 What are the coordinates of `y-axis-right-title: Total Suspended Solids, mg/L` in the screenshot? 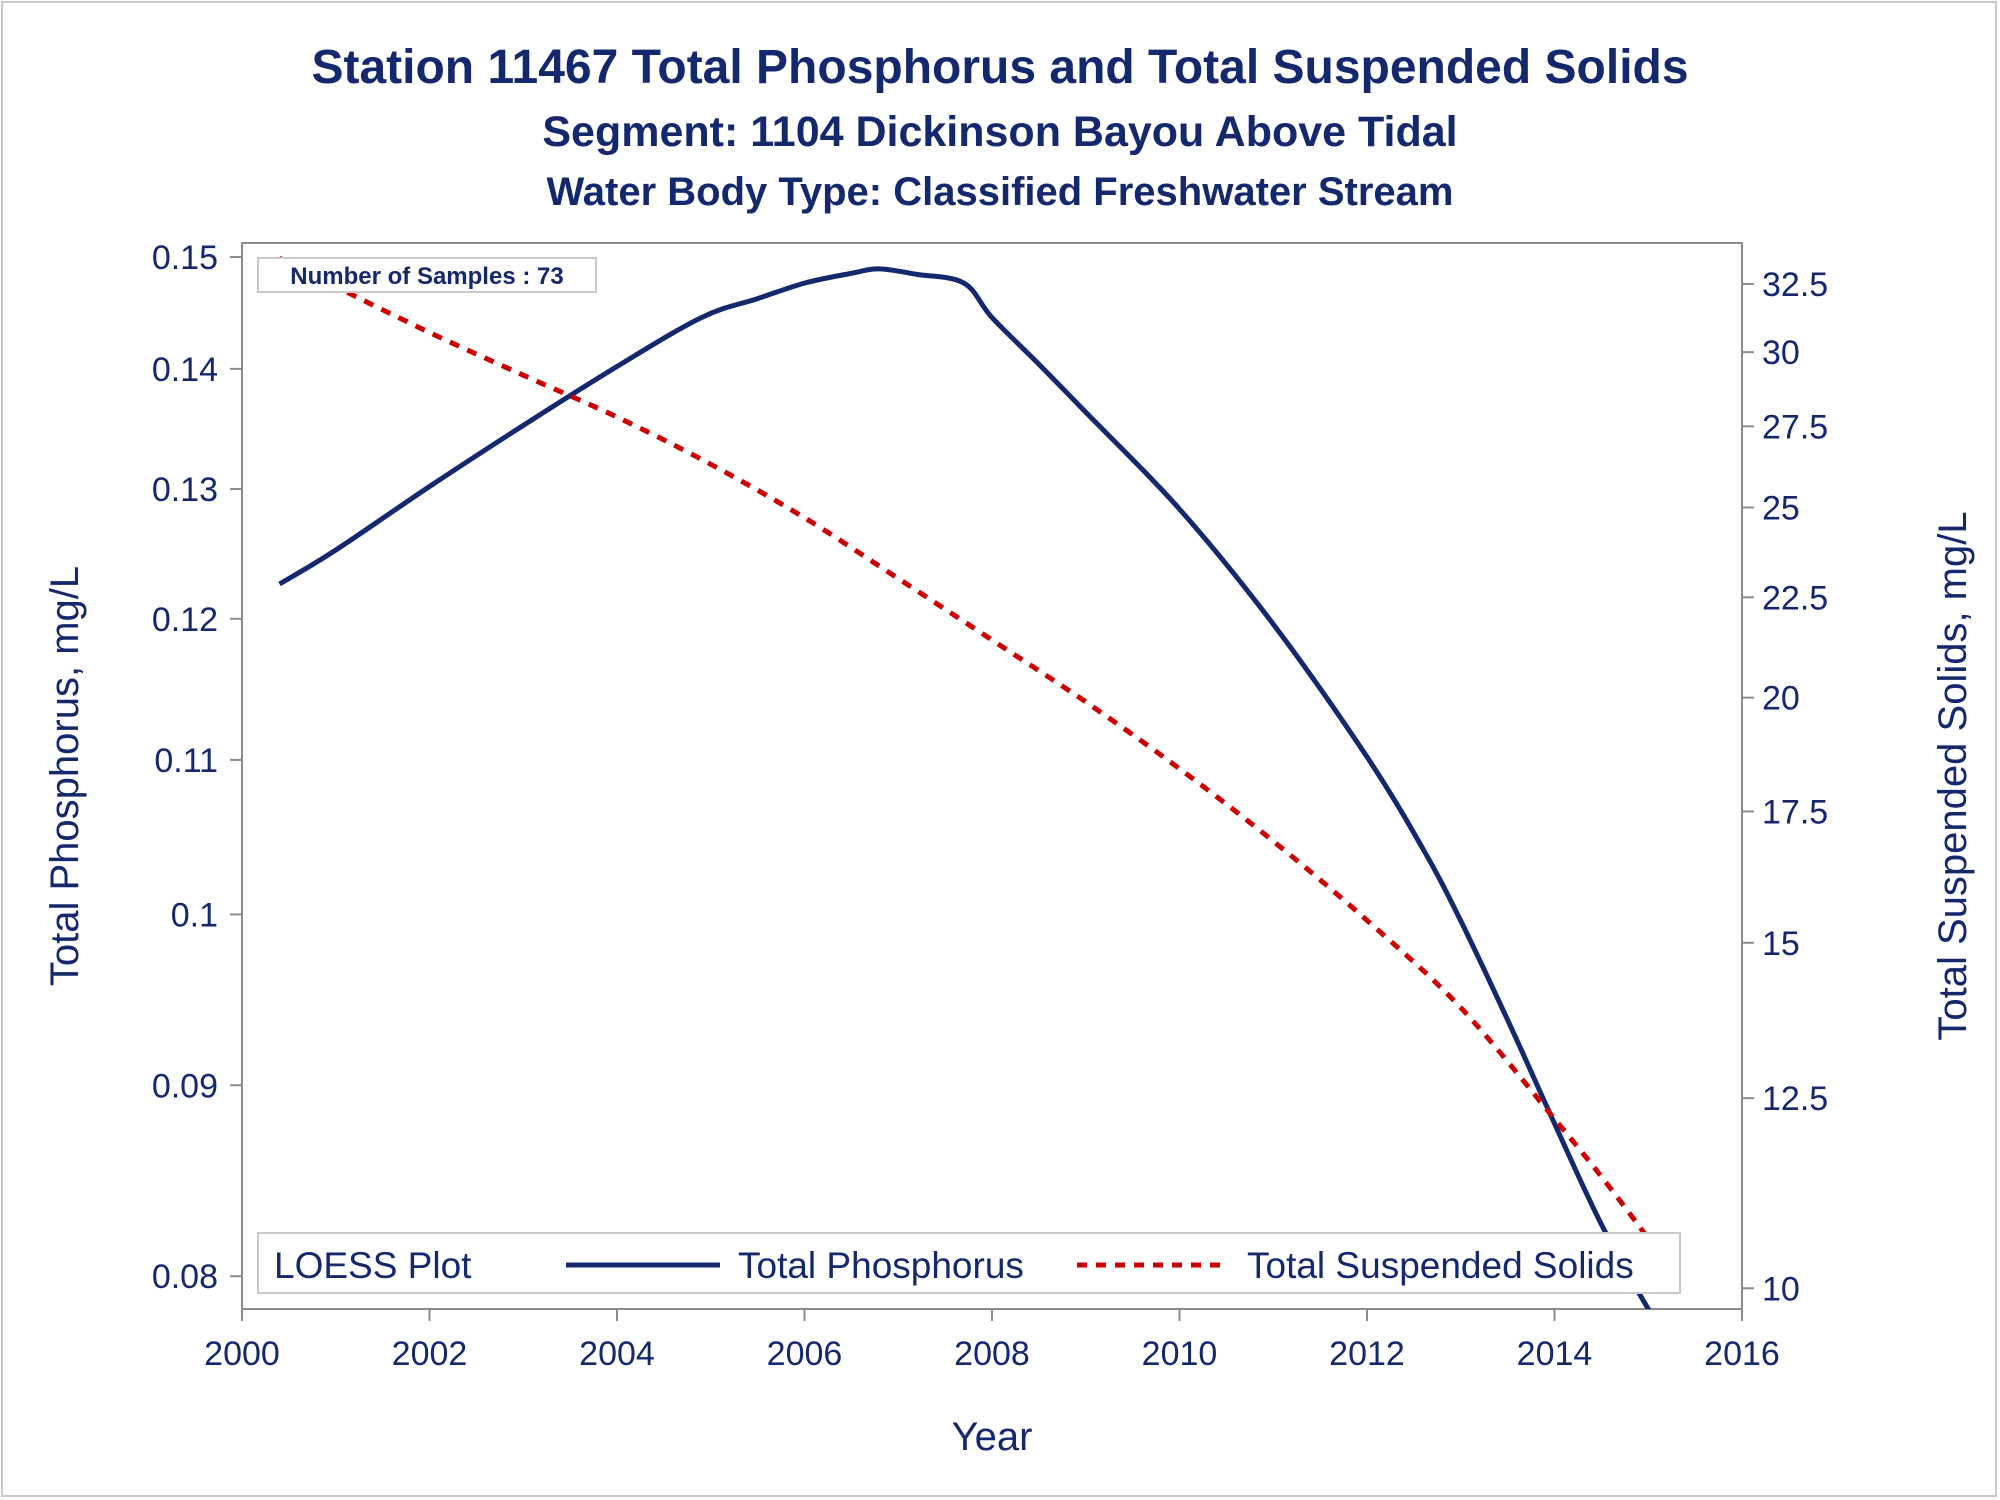 It's located at (1953, 775).